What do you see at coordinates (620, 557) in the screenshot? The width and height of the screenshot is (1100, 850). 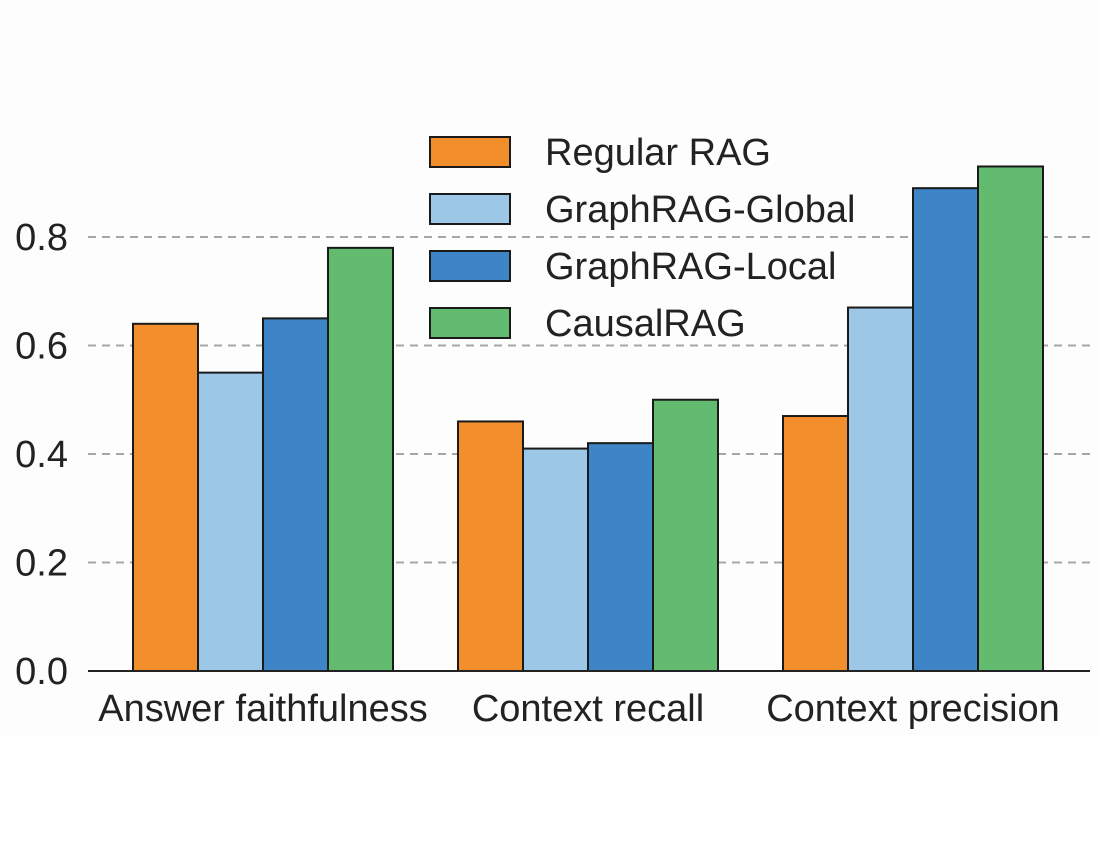 I see `bar-graphrag-local-context-recall` at bounding box center [620, 557].